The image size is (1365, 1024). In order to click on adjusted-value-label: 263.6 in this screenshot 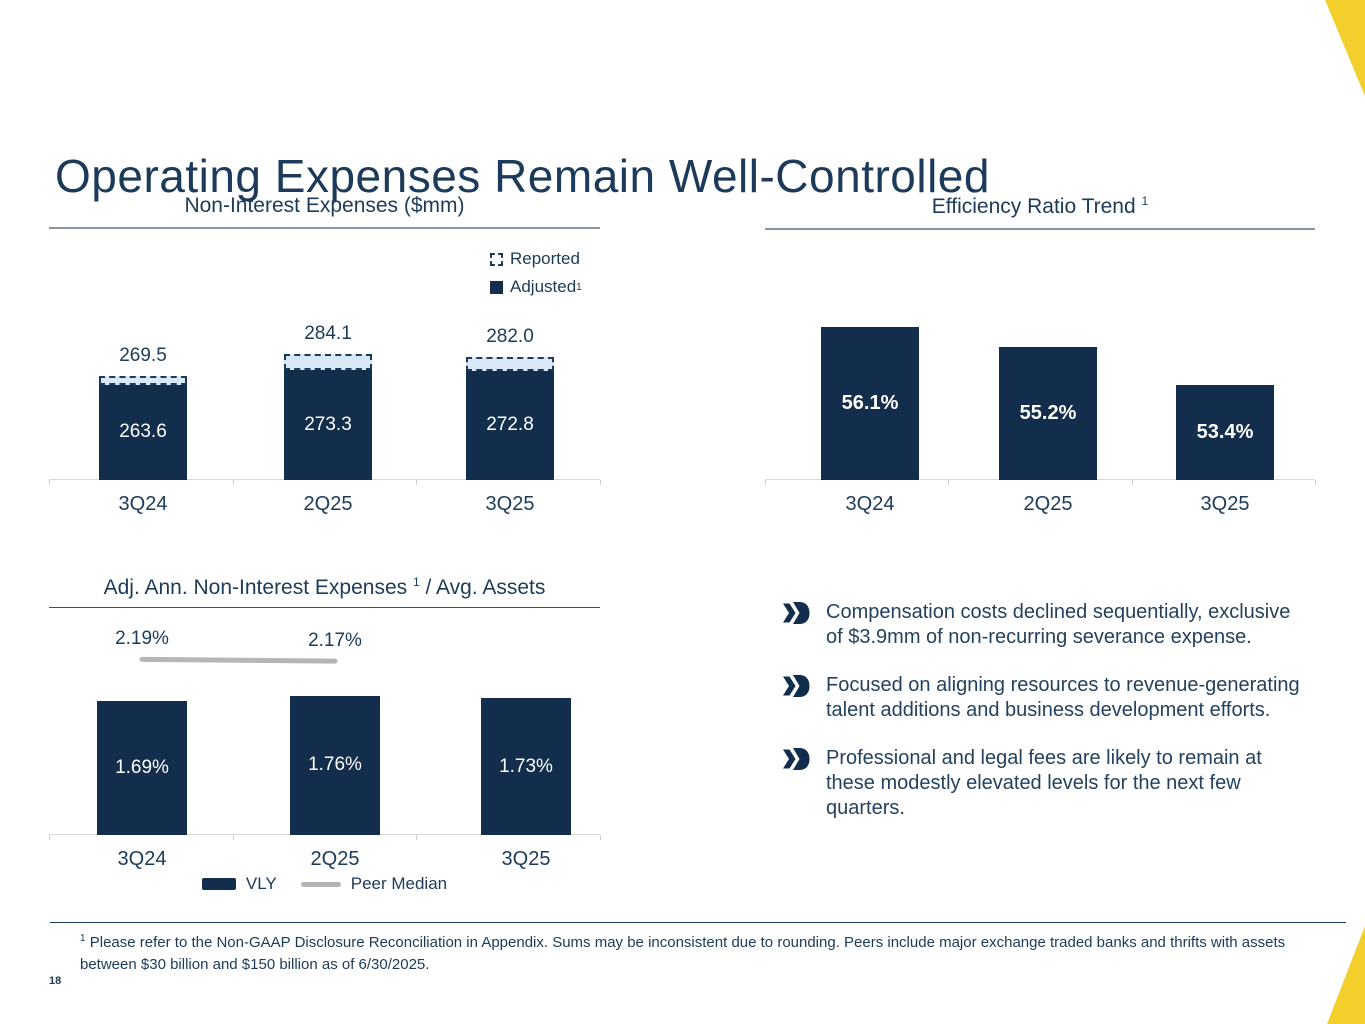, I will do `click(143, 432)`.